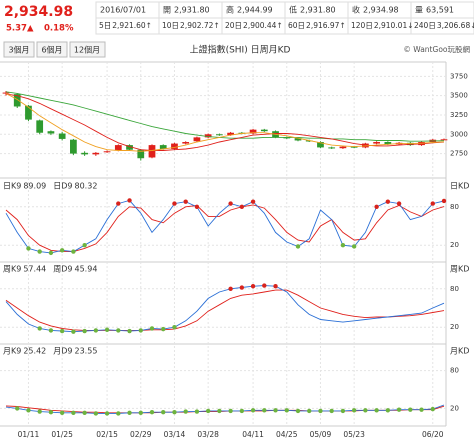 The image size is (474, 441). I want to click on tab-label: 3個月, so click(18, 50).